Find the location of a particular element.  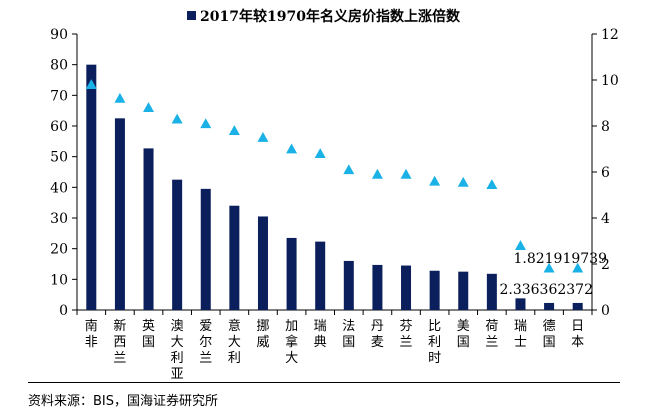

legend-label: 2017年较1970年名义房价指数上涨倍数 is located at coordinates (330, 17).